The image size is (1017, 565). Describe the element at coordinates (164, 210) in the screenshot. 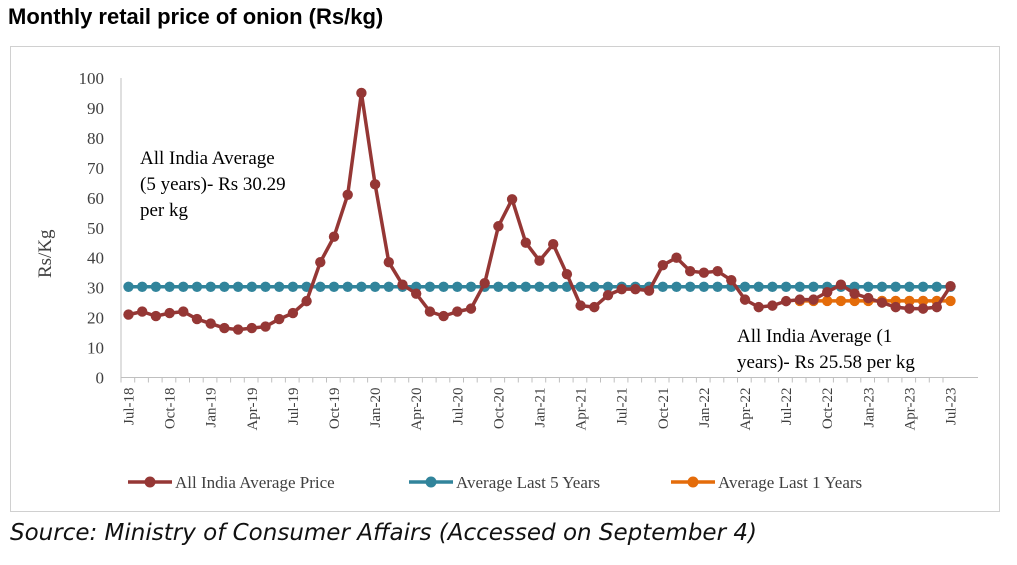

I see `annotation-5yr-line: per kg` at that location.